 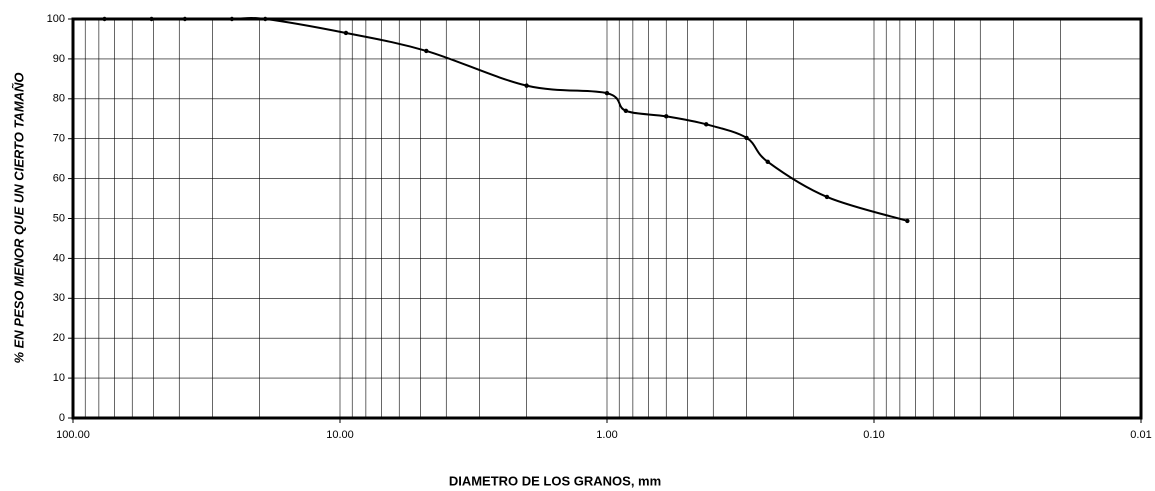 What do you see at coordinates (59, 258) in the screenshot?
I see `y-tick-label: 40` at bounding box center [59, 258].